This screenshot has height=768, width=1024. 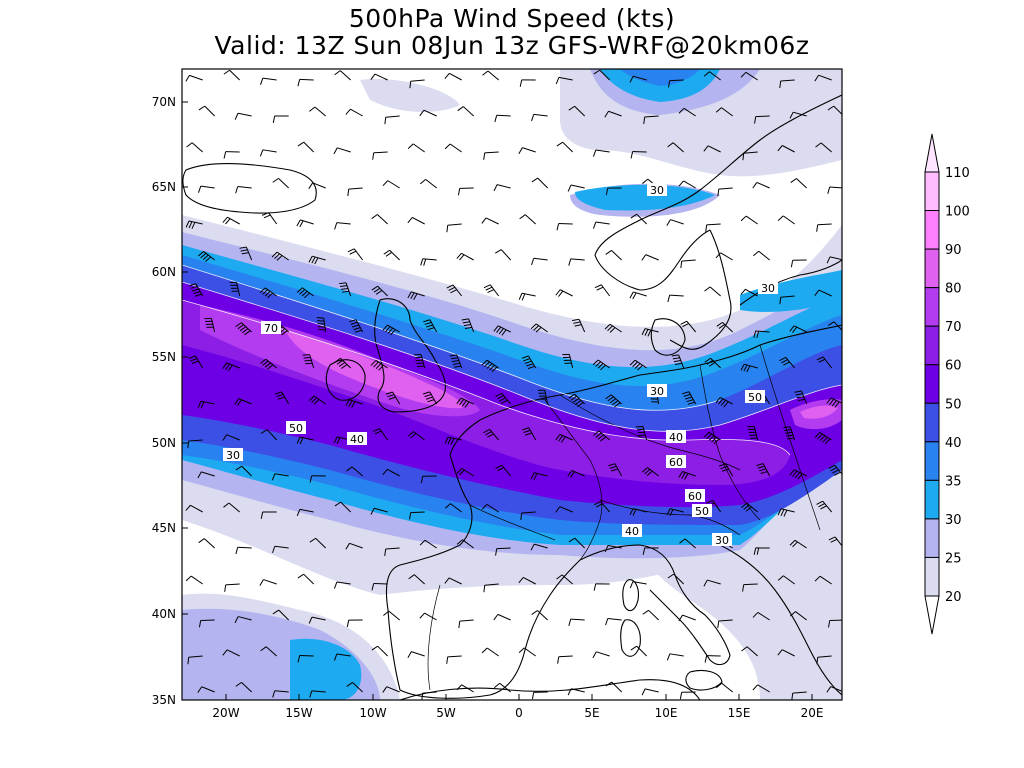 What do you see at coordinates (819, 412) in the screenshot?
I see `wind-band-80kt-east` at bounding box center [819, 412].